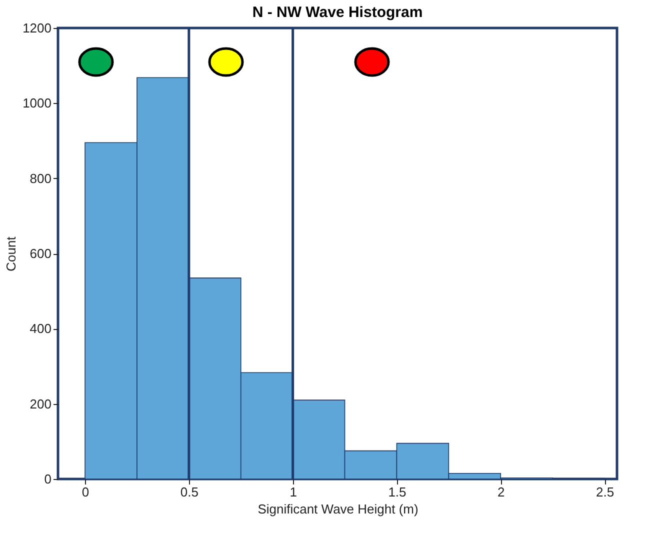 The width and height of the screenshot is (651, 537). What do you see at coordinates (41, 328) in the screenshot?
I see `y-tick-label: 400` at bounding box center [41, 328].